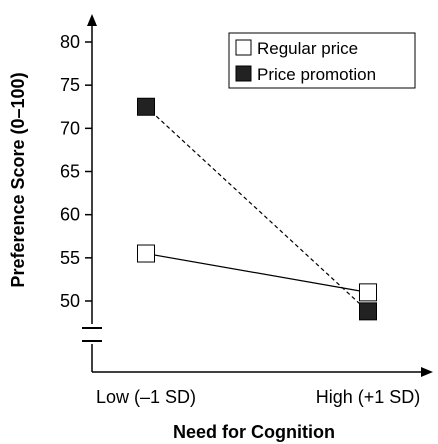 The height and width of the screenshot is (444, 438). I want to click on x-axis-arrow, so click(427, 372).